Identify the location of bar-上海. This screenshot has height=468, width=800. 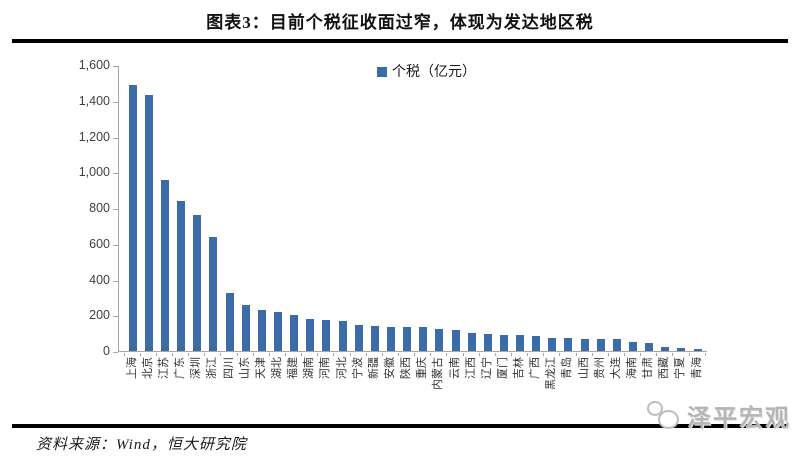
(132, 217).